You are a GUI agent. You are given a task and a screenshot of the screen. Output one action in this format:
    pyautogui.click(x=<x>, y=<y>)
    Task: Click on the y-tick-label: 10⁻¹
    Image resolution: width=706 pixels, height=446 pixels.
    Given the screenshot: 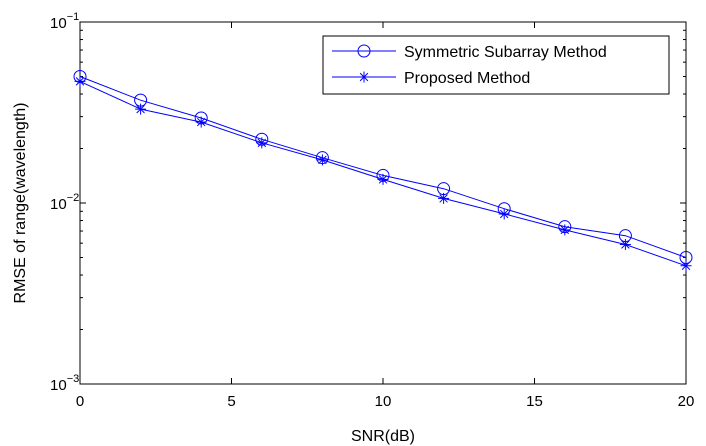 What is the action you would take?
    pyautogui.click(x=64, y=21)
    